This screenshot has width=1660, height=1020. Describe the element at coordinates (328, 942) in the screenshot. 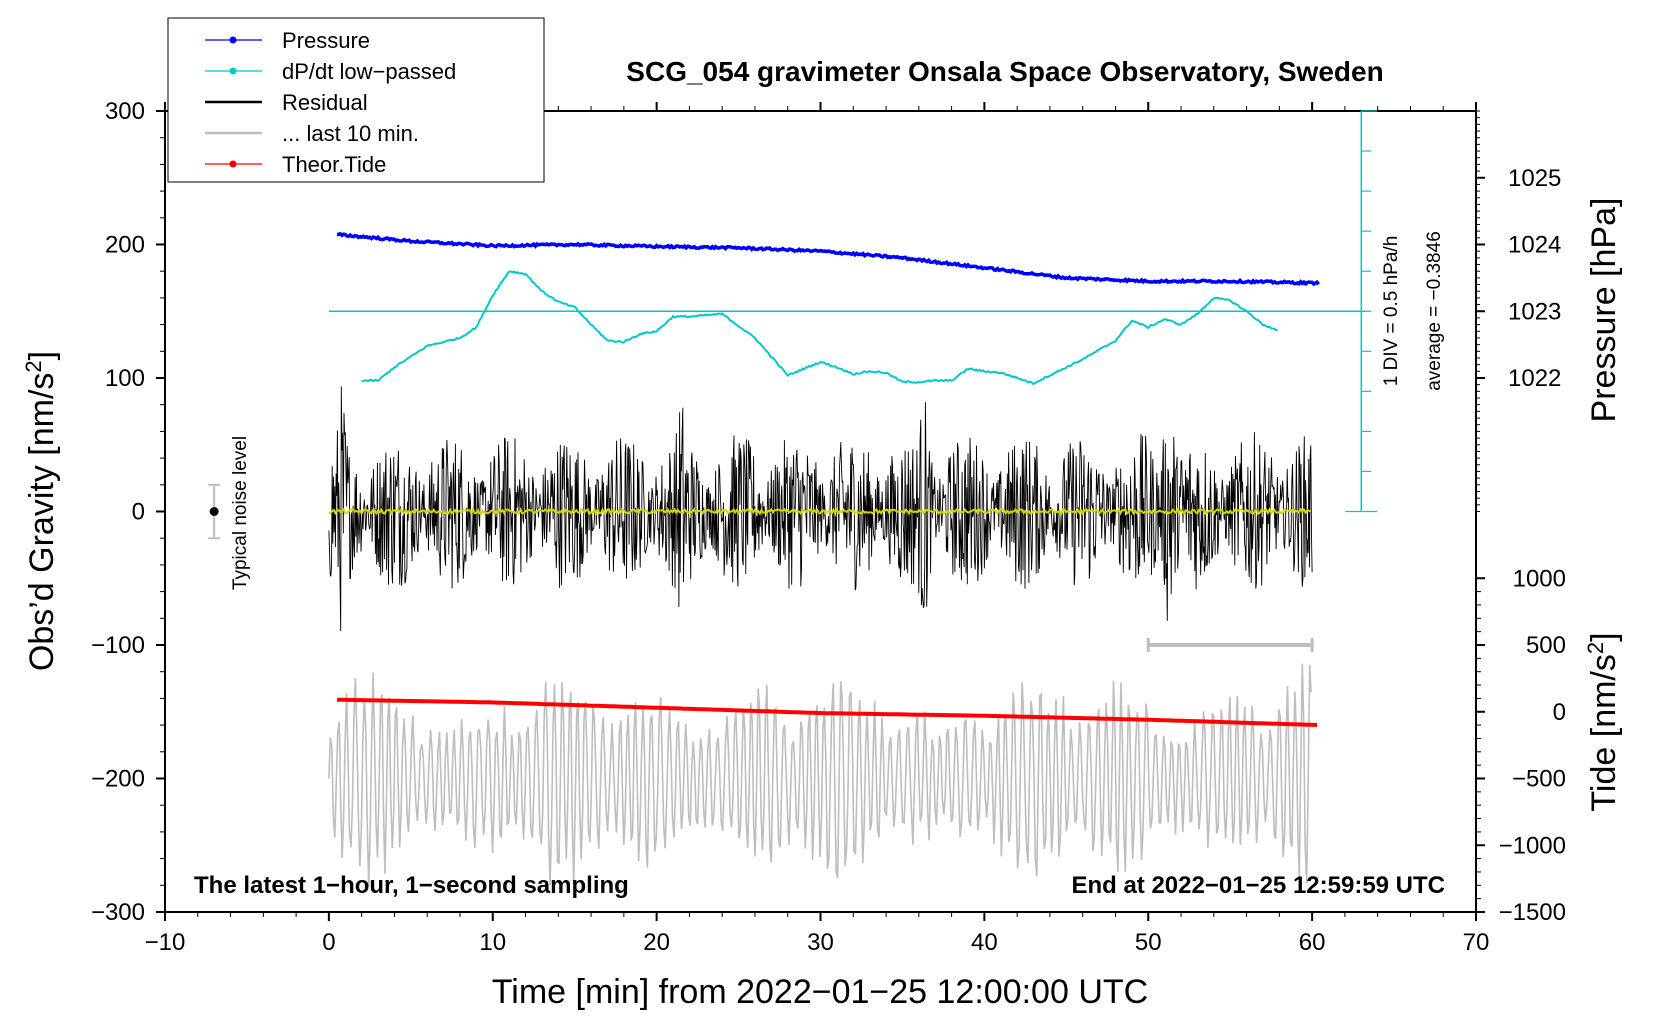

I see `x-tick-label: 0` at that location.